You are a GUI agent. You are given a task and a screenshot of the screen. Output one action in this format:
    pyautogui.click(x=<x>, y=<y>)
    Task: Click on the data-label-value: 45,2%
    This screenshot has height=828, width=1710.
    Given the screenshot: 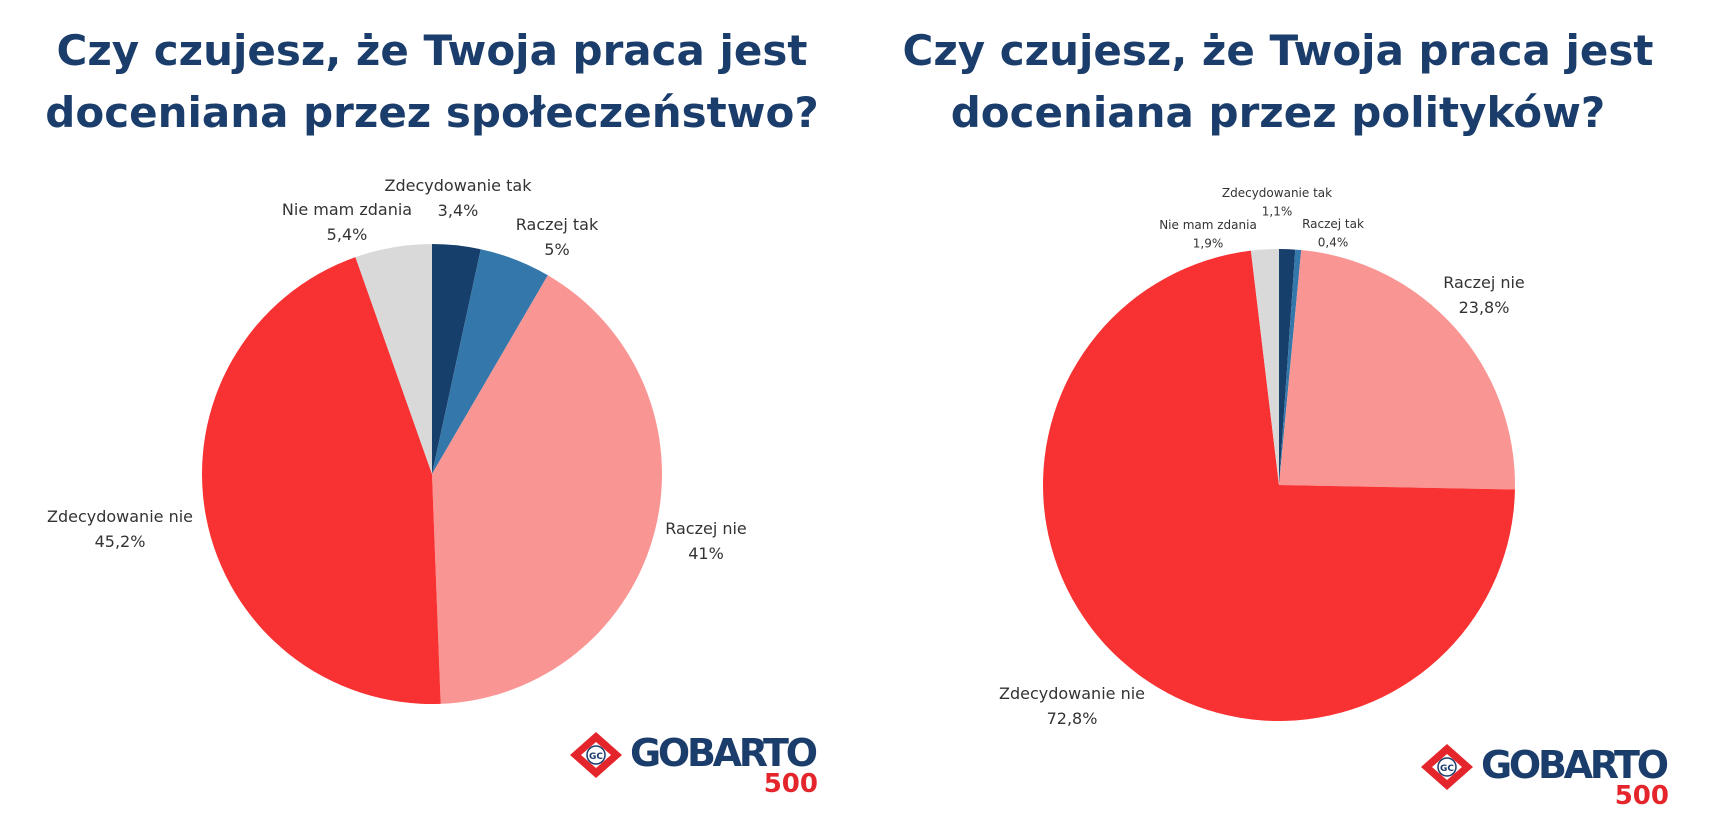 What is the action you would take?
    pyautogui.click(x=120, y=541)
    